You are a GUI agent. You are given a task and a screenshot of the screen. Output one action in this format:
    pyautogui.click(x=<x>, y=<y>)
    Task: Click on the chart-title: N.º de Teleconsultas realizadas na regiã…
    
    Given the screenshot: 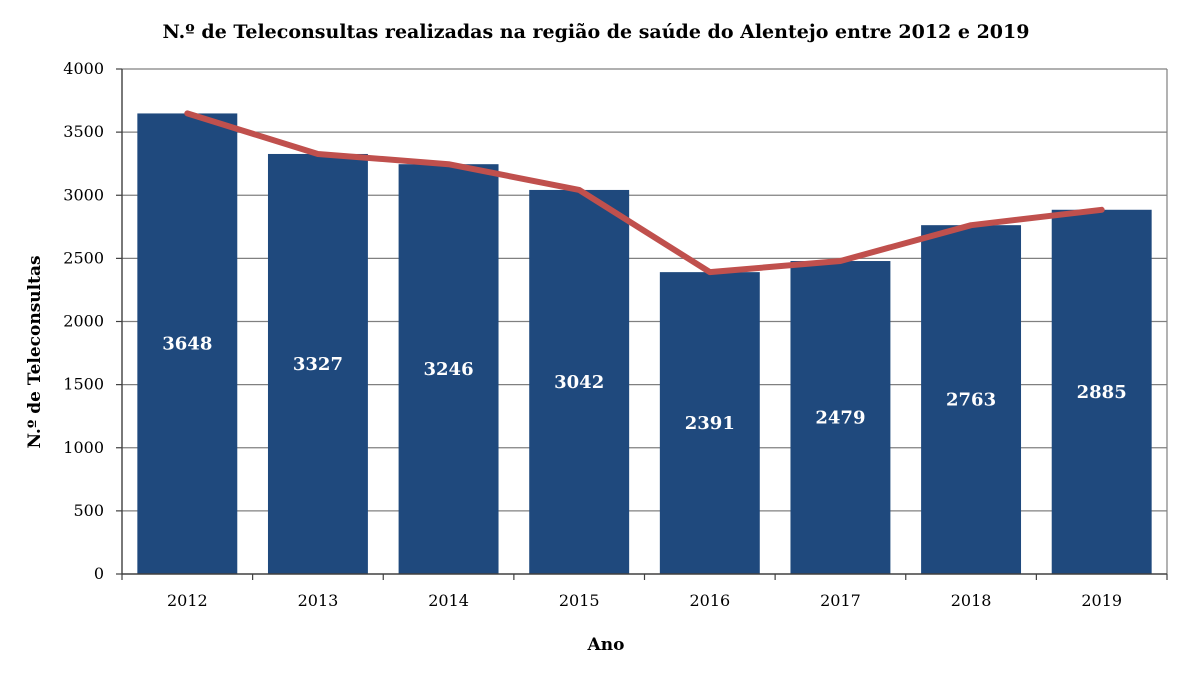 What is the action you would take?
    pyautogui.click(x=596, y=32)
    